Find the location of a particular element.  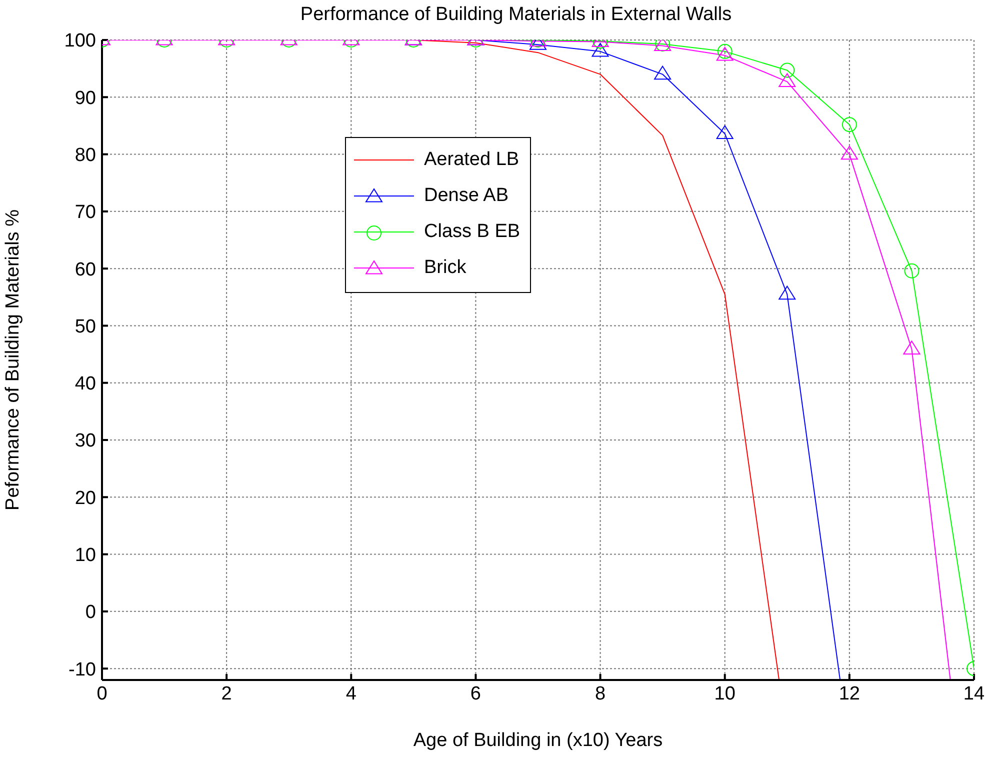

y-tick-label: 80 is located at coordinates (85, 155).